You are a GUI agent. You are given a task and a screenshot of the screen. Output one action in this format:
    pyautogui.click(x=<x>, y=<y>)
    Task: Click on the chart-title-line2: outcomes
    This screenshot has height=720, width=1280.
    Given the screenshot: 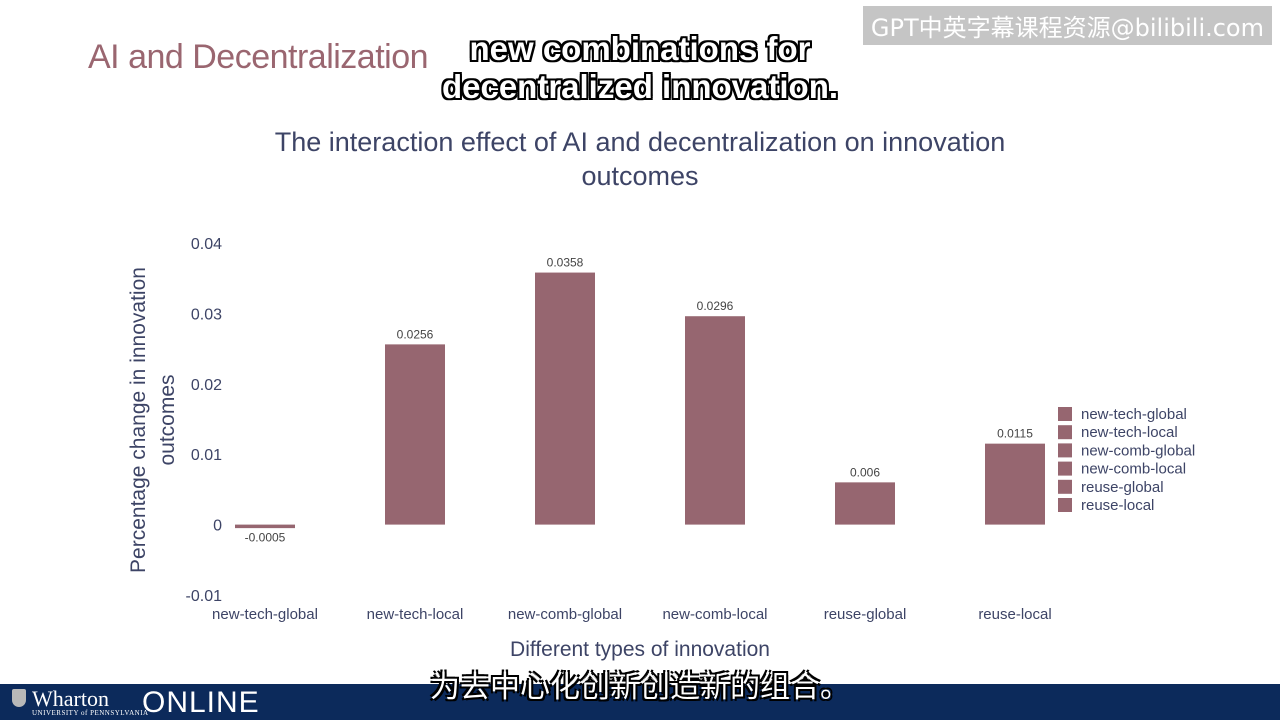 What is the action you would take?
    pyautogui.click(x=639, y=176)
    